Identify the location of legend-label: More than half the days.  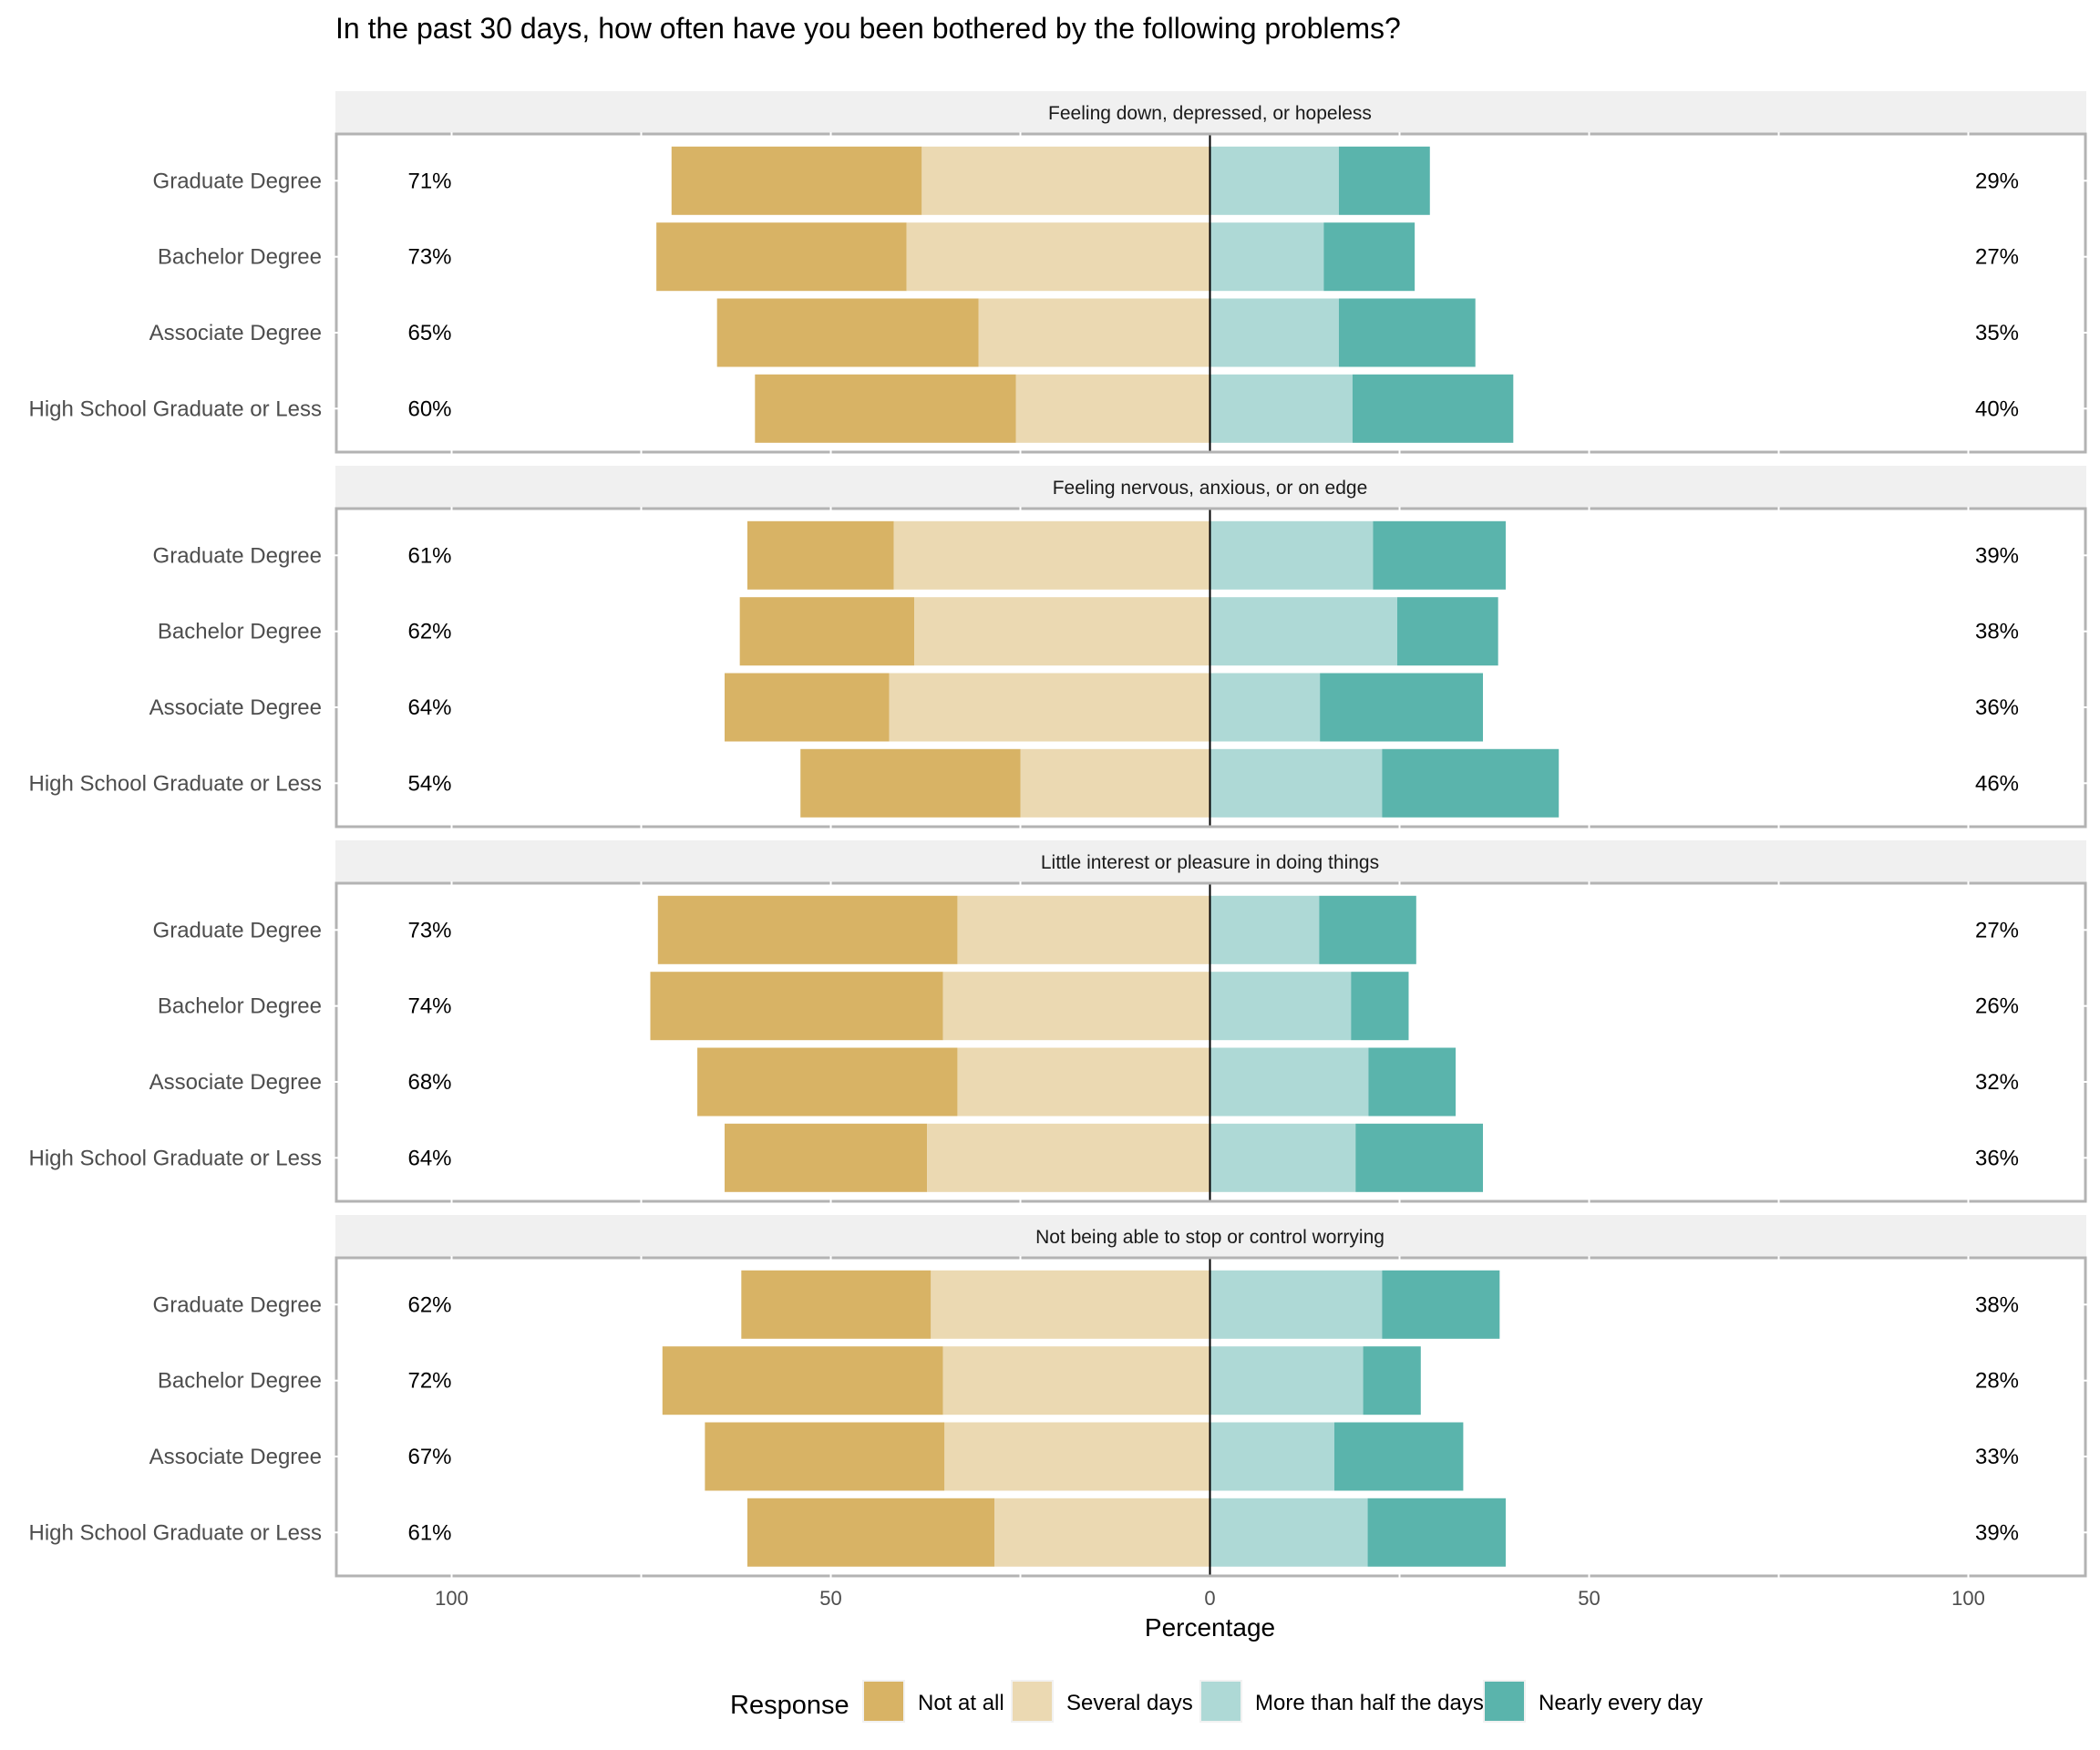
(1370, 1703).